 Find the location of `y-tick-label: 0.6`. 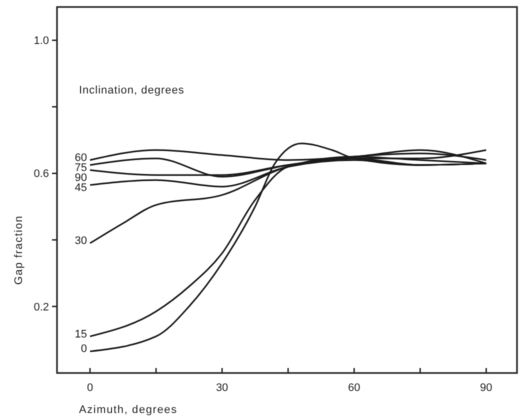

y-tick-label: 0.6 is located at coordinates (41, 174).